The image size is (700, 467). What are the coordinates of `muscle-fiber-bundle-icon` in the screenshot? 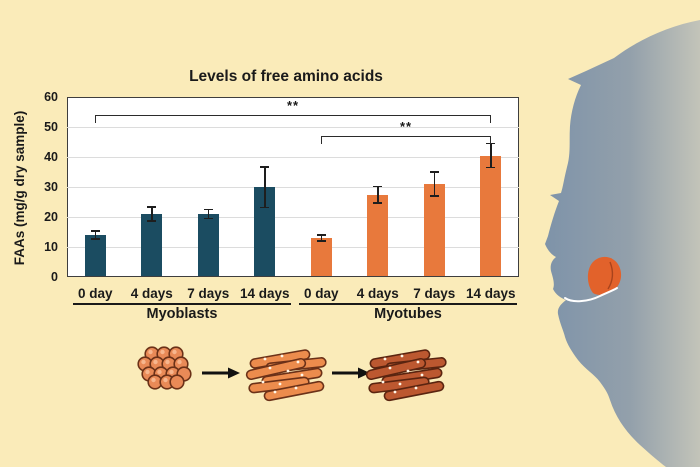 It's located at (406, 375).